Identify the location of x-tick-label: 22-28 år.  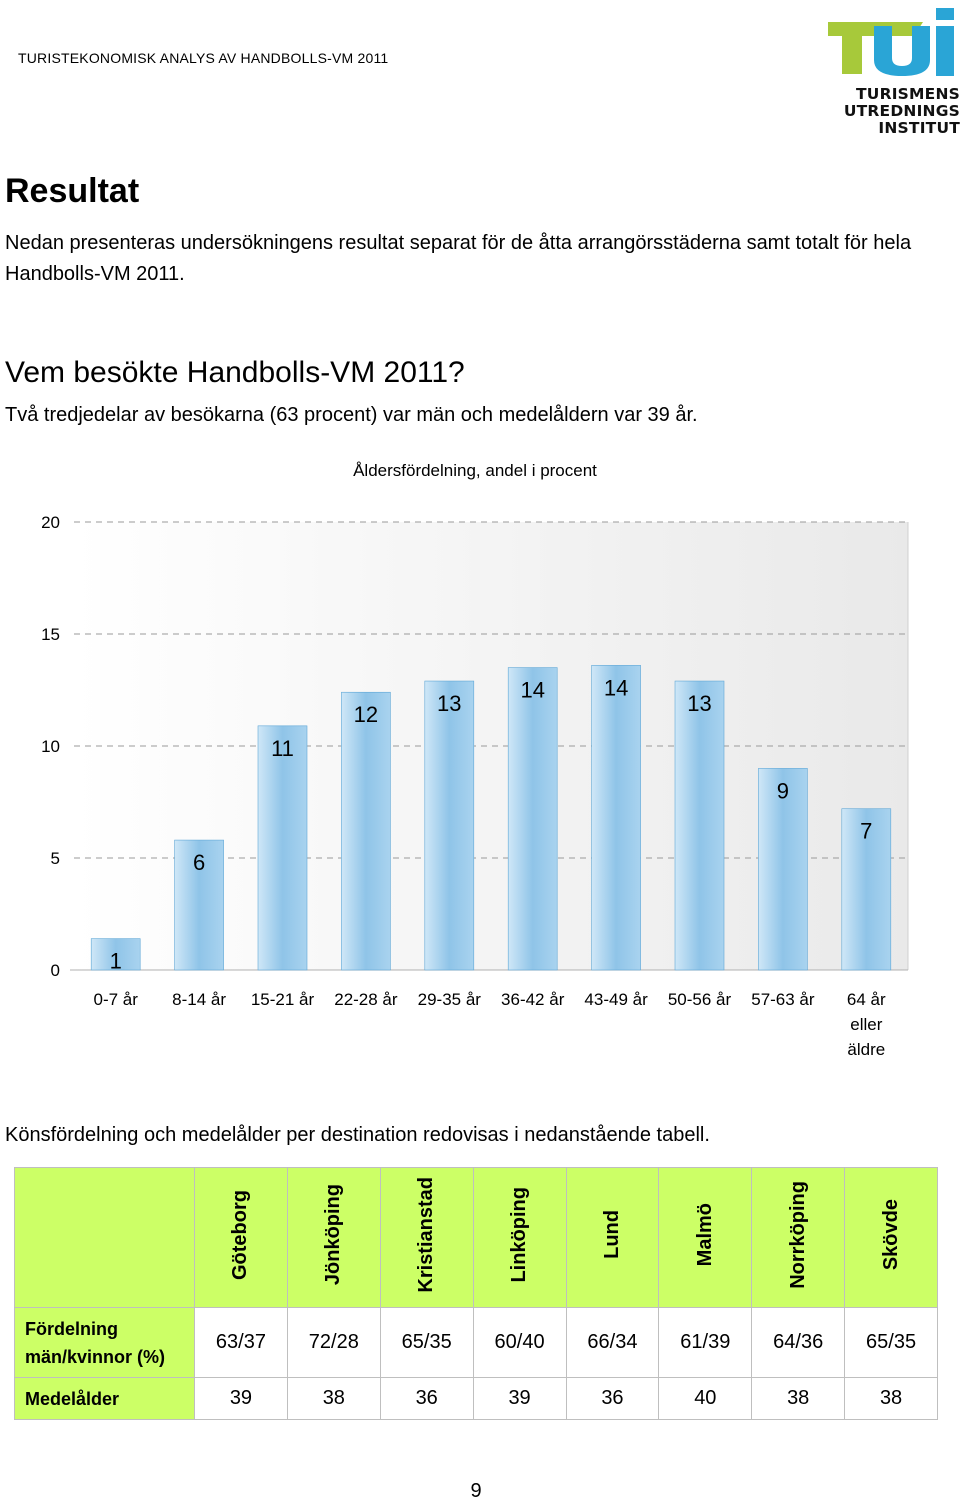
(366, 999).